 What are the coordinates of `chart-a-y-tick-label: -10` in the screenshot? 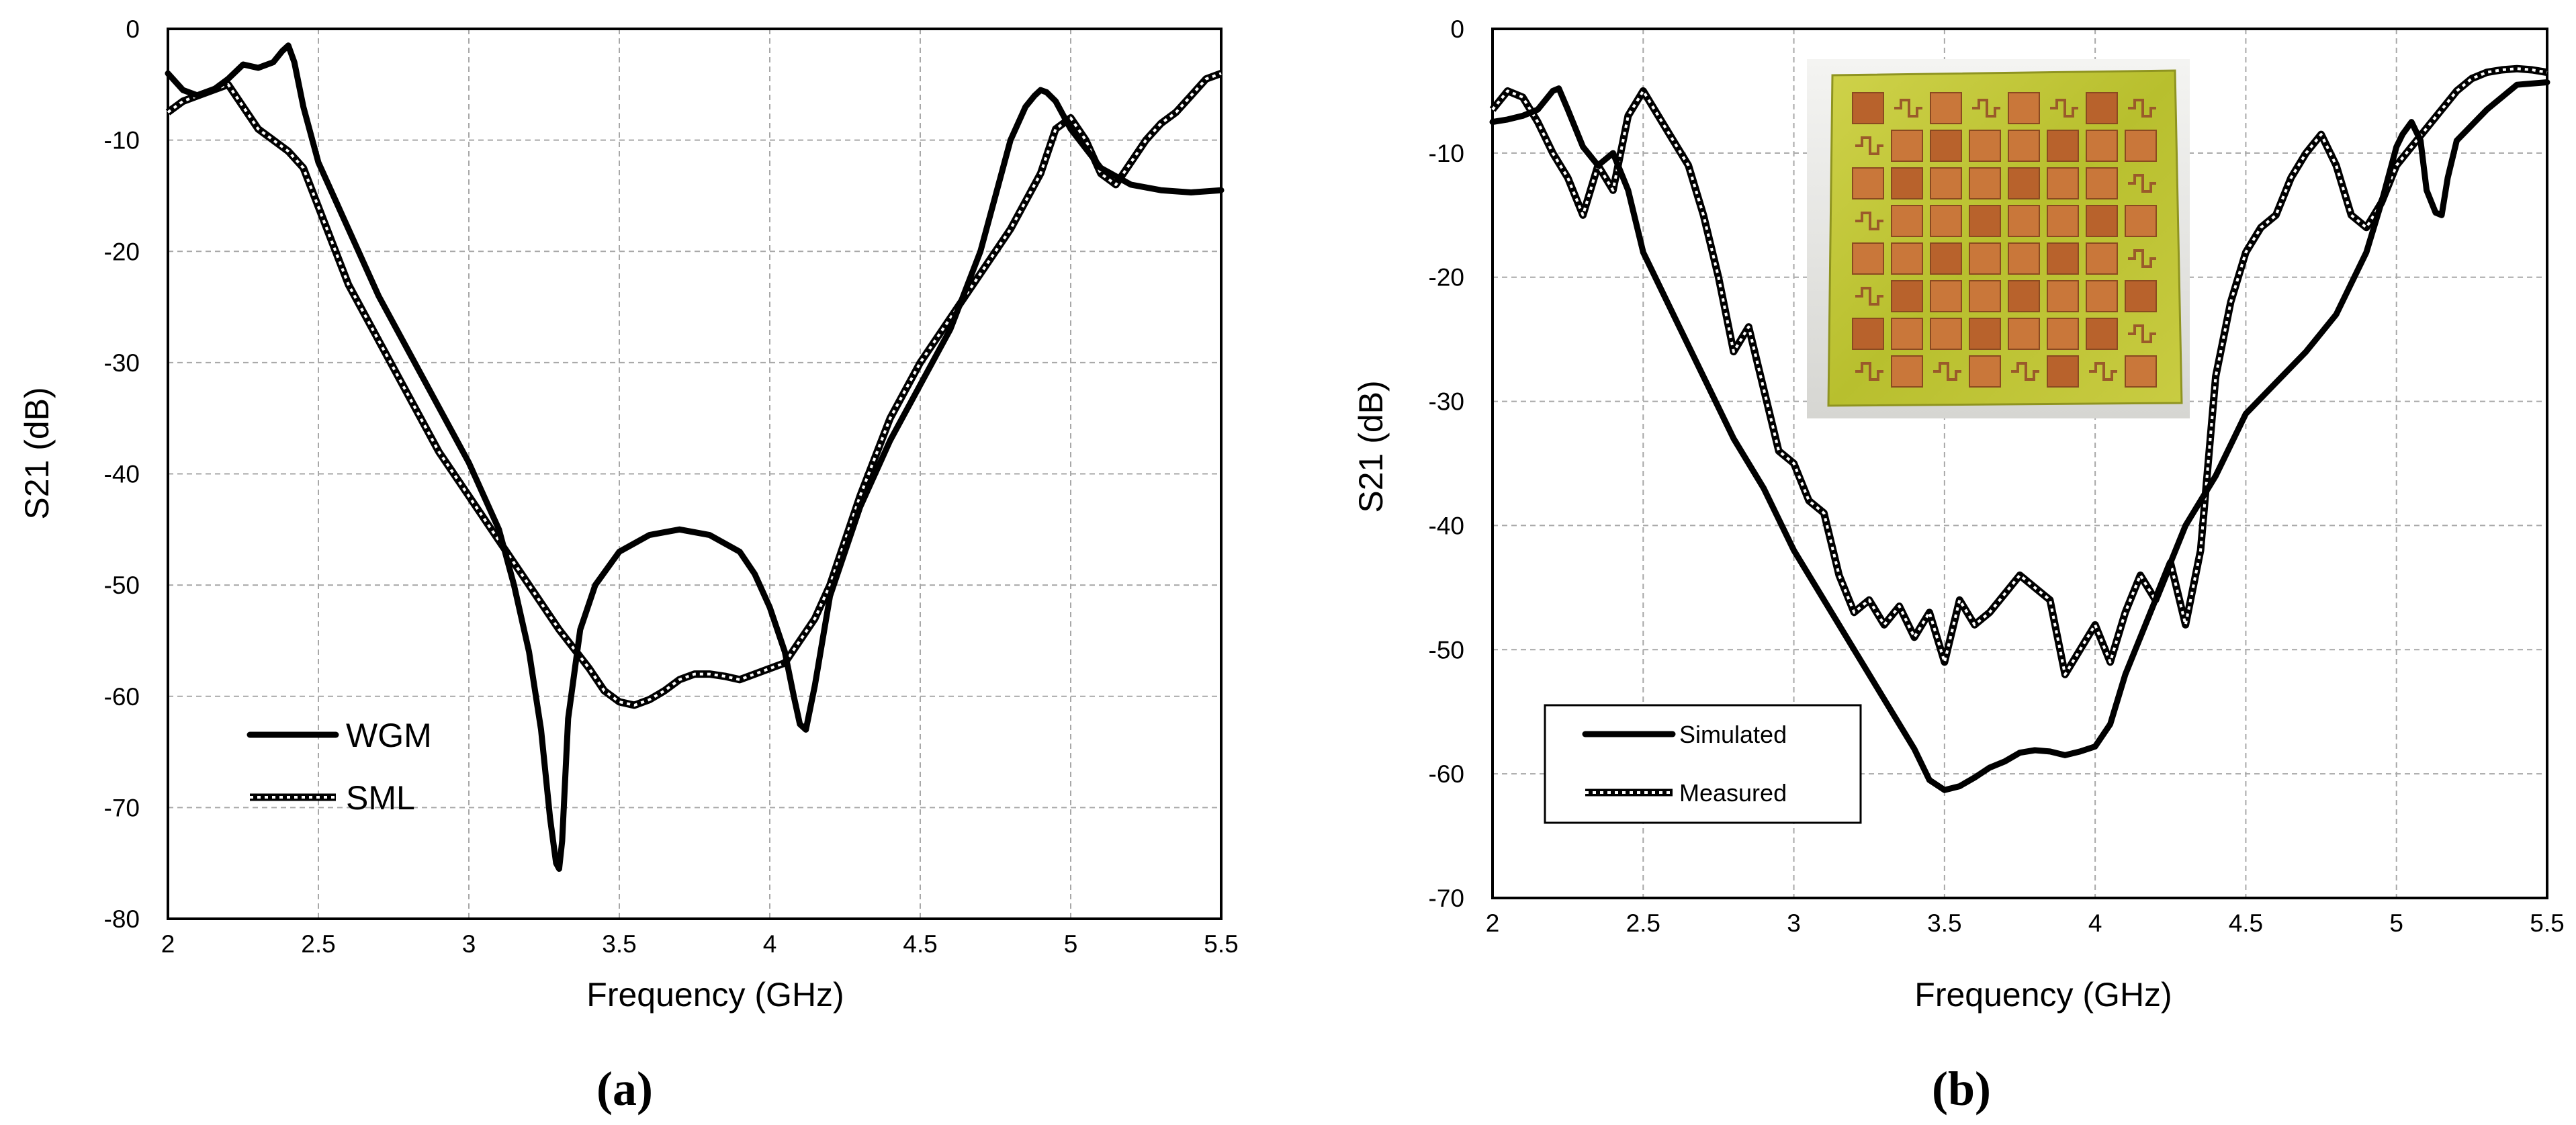 It's located at (122, 141).